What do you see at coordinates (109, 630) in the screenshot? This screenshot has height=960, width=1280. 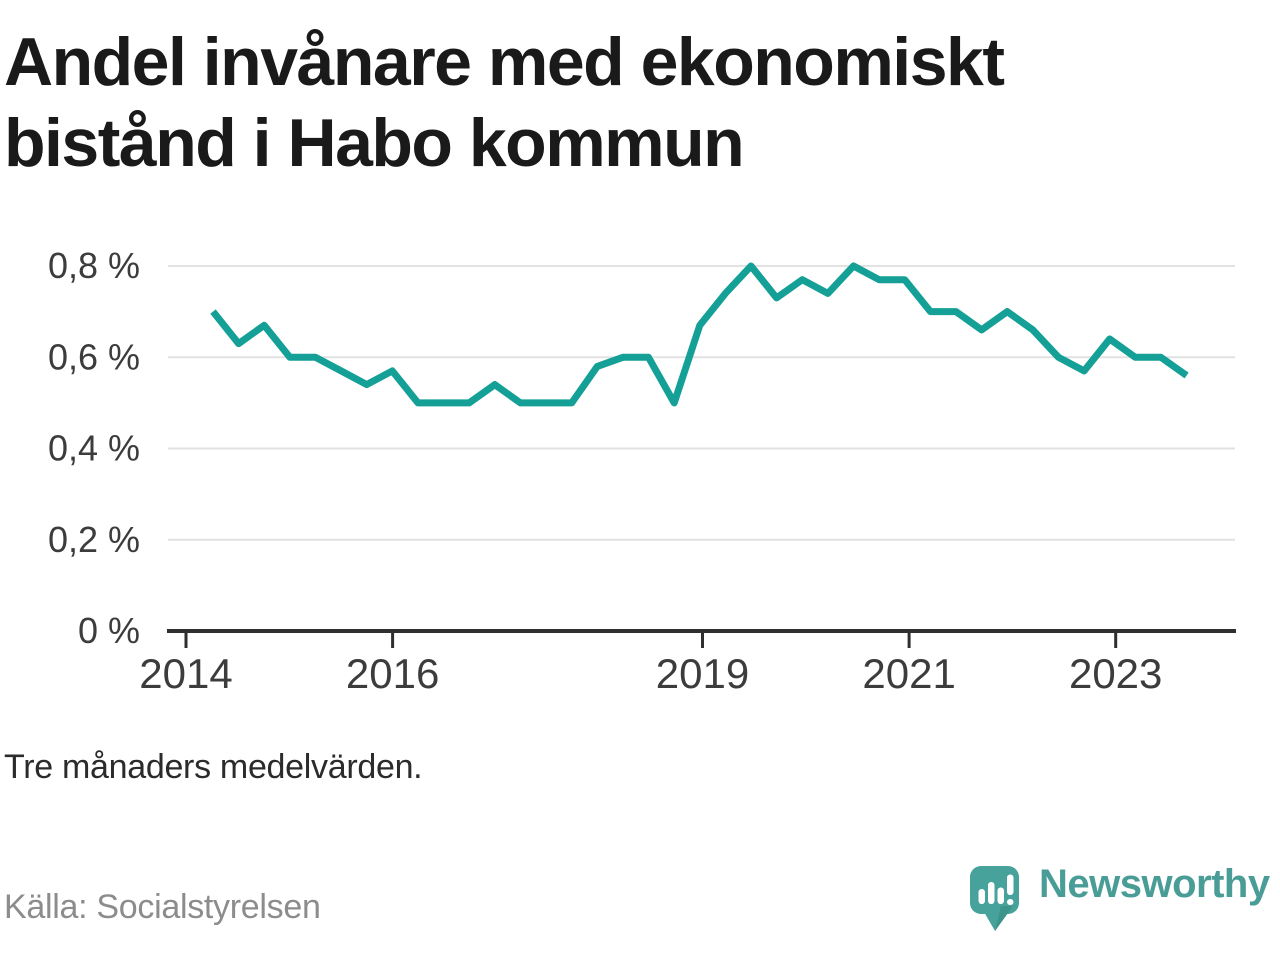 I see `y-axis-tick-label: 0 %` at bounding box center [109, 630].